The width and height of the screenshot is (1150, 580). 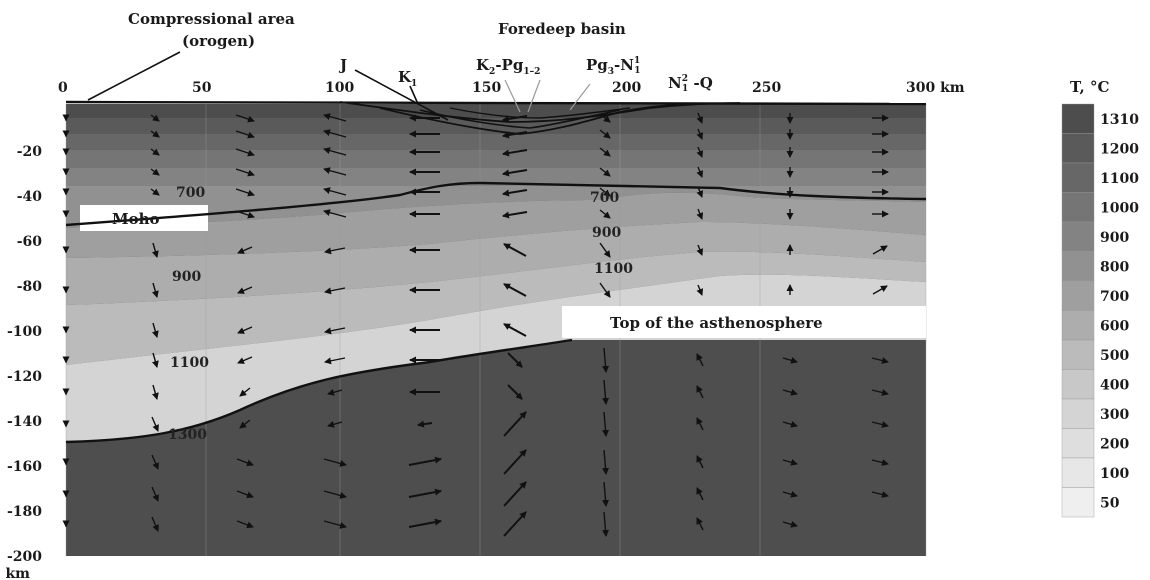 I want to click on legend-label: 1100, so click(x=1119, y=179).